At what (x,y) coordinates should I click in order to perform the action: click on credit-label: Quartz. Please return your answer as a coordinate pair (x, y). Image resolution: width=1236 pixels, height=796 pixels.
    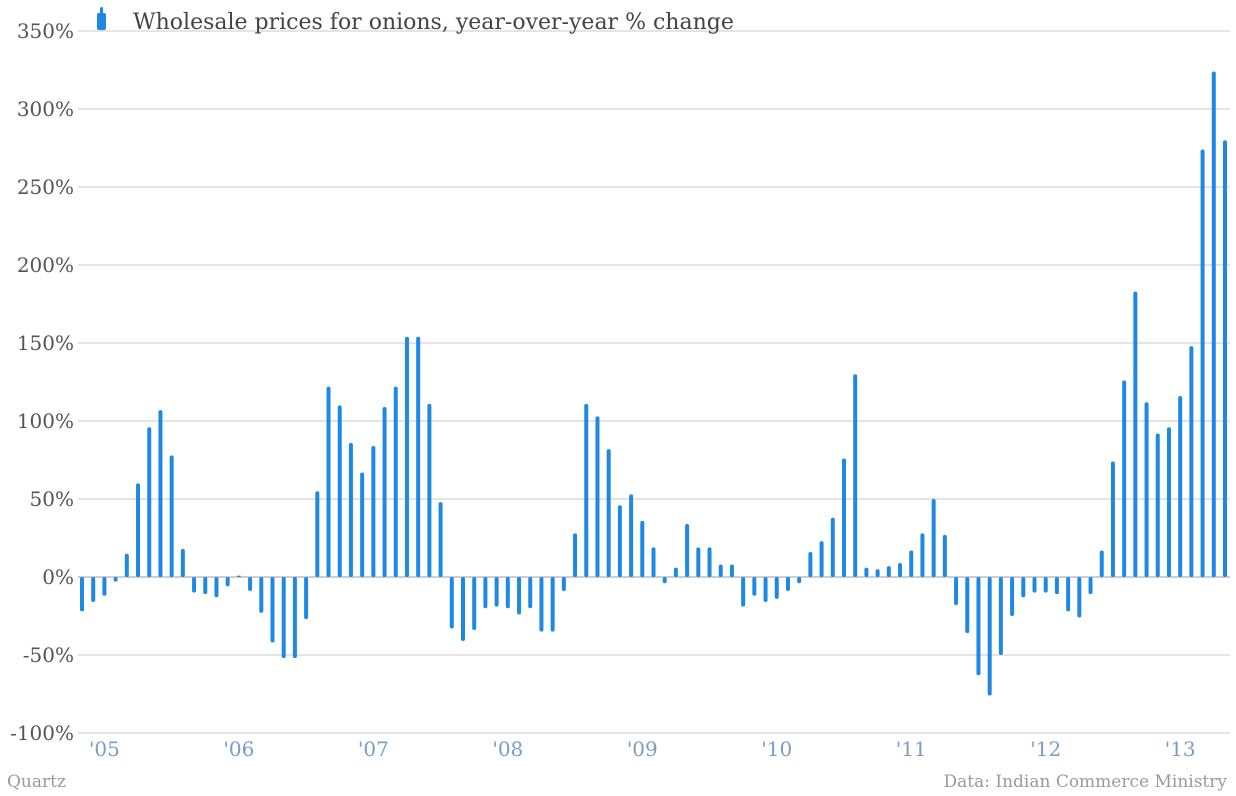
    Looking at the image, I should click on (36, 782).